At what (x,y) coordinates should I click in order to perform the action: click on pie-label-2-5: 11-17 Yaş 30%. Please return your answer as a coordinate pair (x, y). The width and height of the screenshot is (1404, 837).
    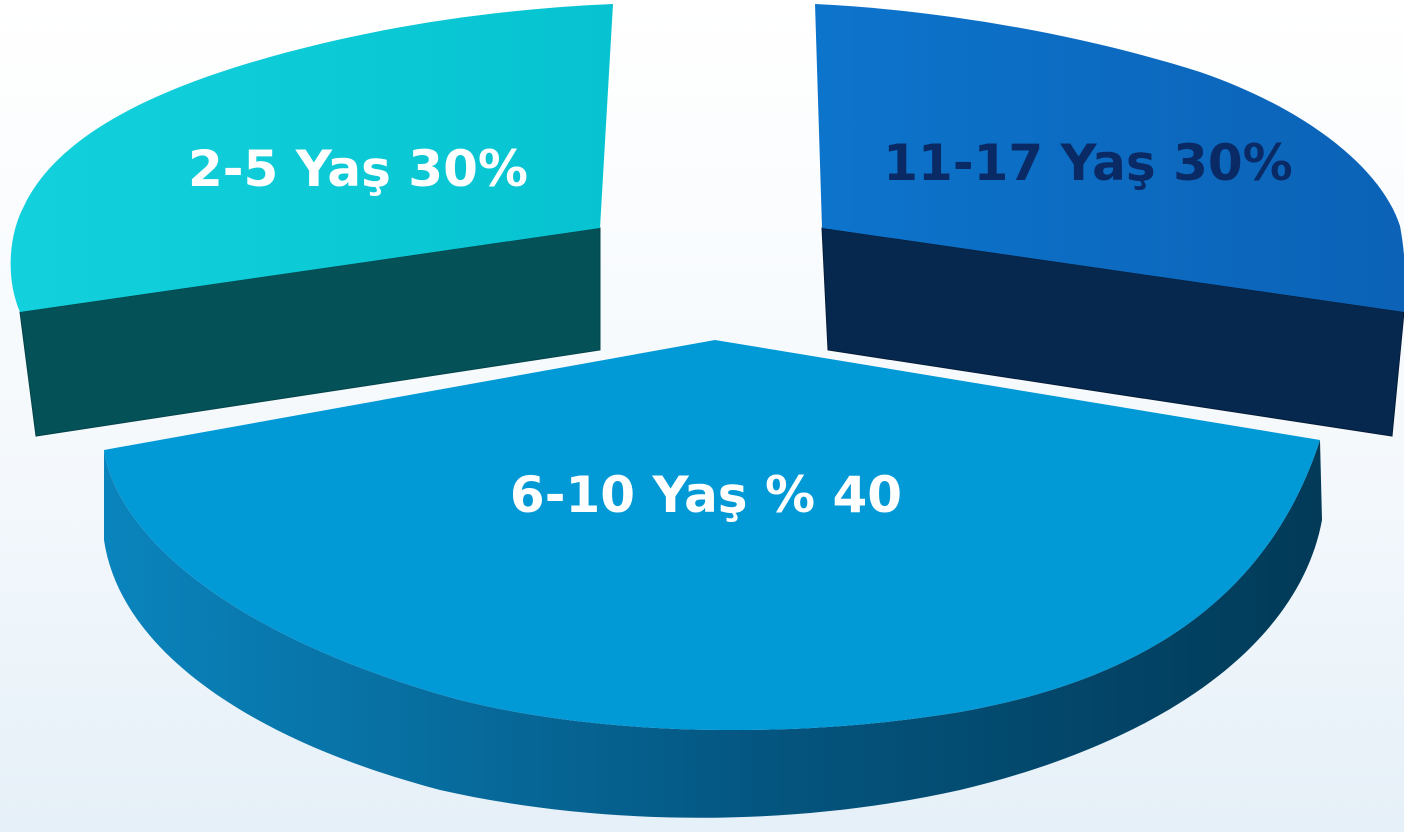
    Looking at the image, I should click on (1088, 163).